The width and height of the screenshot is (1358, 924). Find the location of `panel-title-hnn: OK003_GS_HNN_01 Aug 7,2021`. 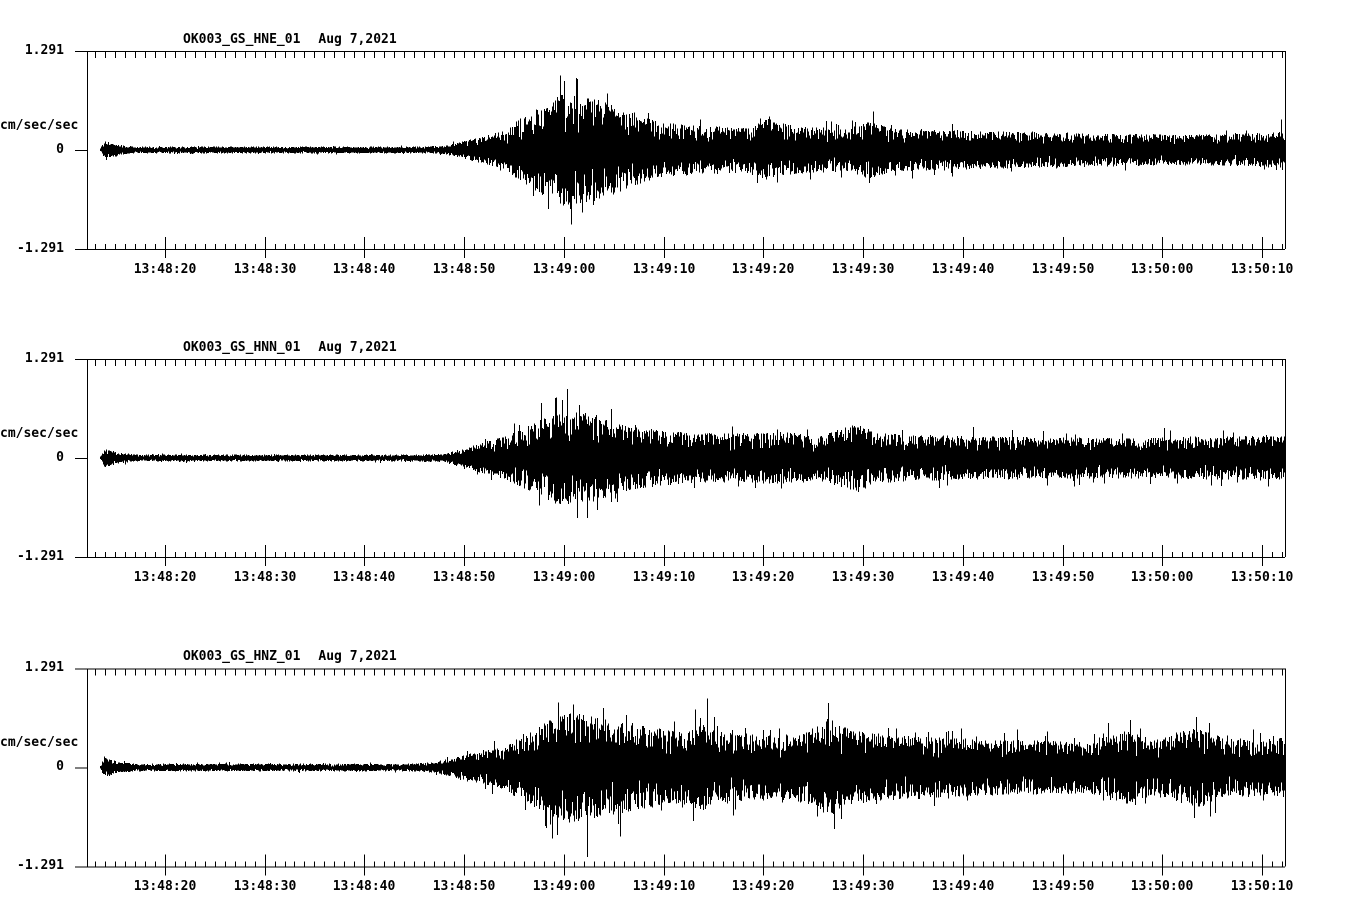

panel-title-hnn: OK003_GS_HNN_01 Aug 7,2021 is located at coordinates (290, 347).